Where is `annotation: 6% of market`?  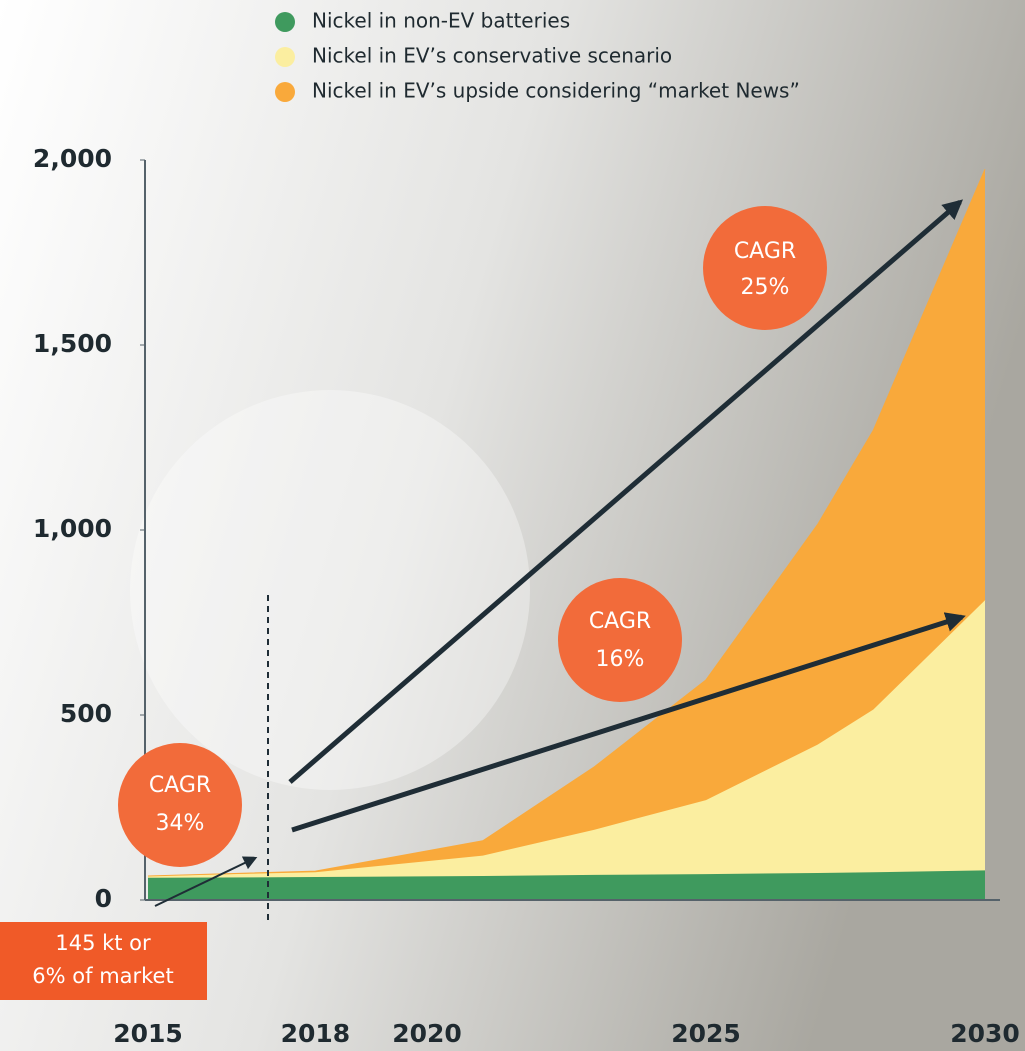
annotation: 6% of market is located at coordinates (102, 976).